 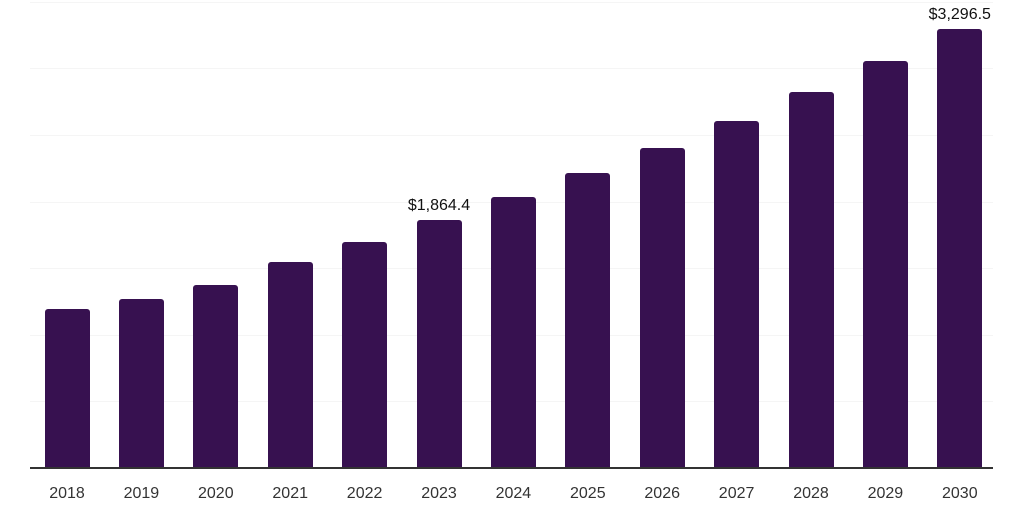 What do you see at coordinates (290, 493) in the screenshot?
I see `x-tick-label-2021: 2021` at bounding box center [290, 493].